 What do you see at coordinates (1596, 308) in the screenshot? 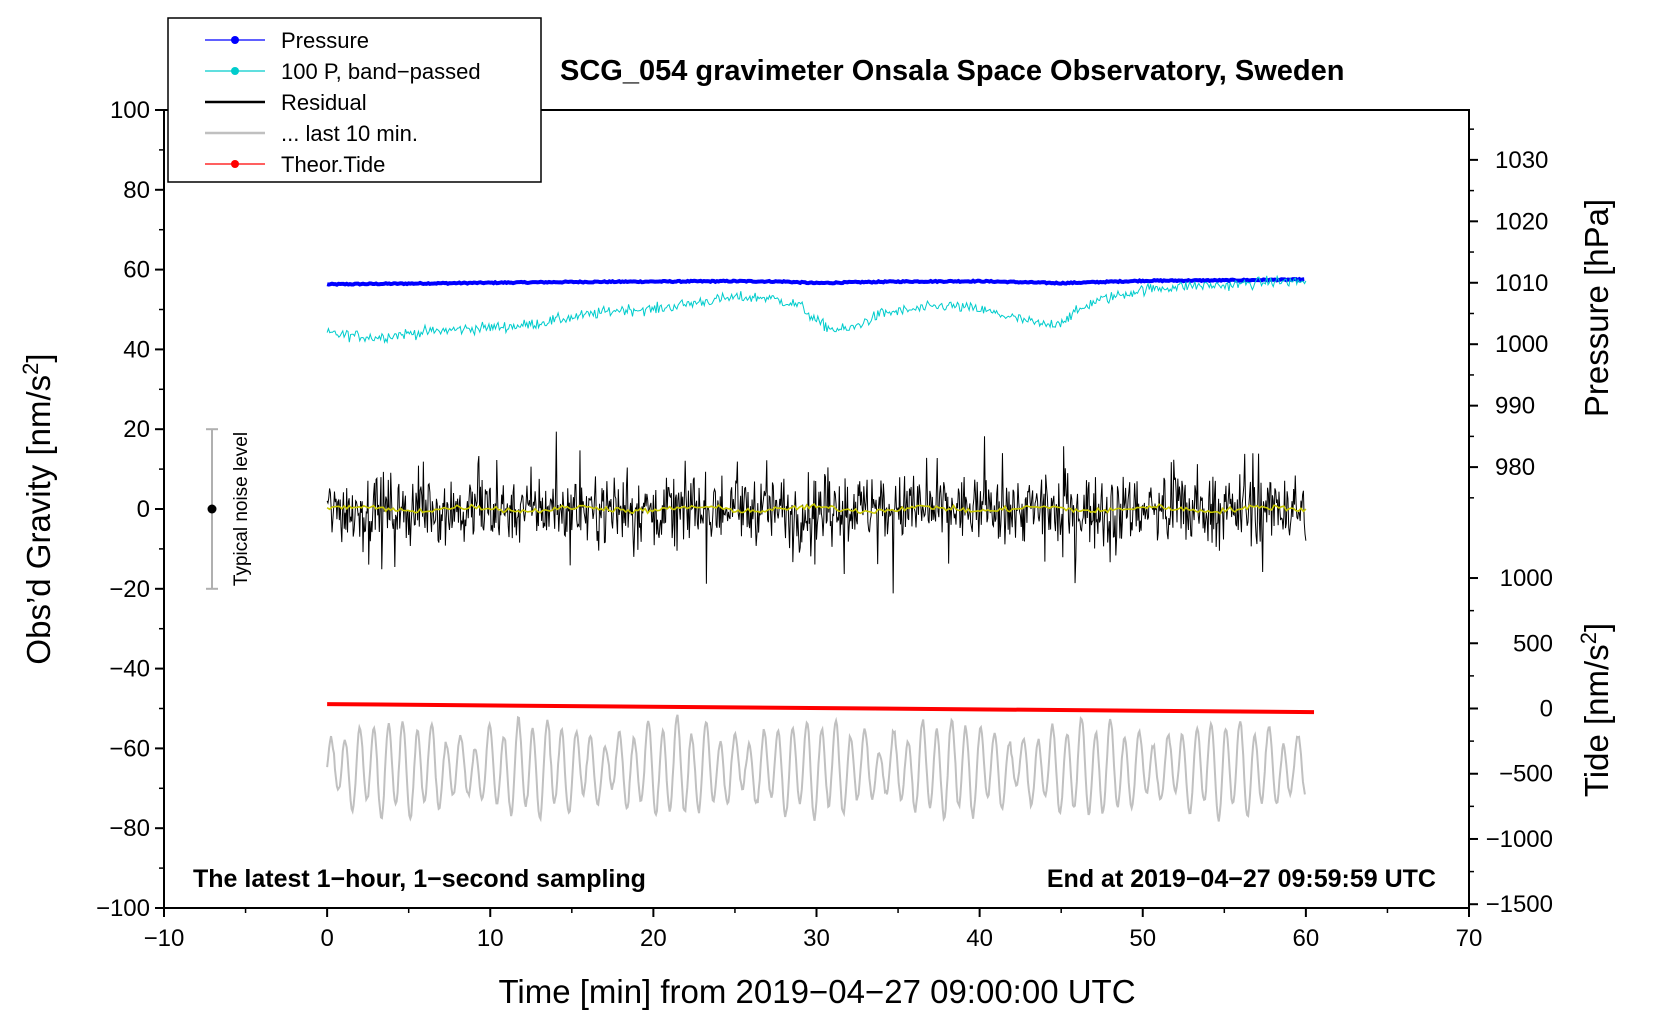
I see `pressure-axis-label: Pressure [hPa]` at bounding box center [1596, 308].